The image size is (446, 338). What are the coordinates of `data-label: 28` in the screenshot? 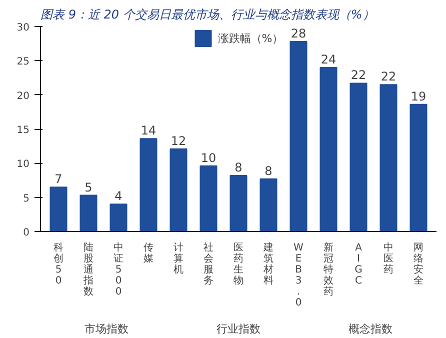 It's located at (298, 33).